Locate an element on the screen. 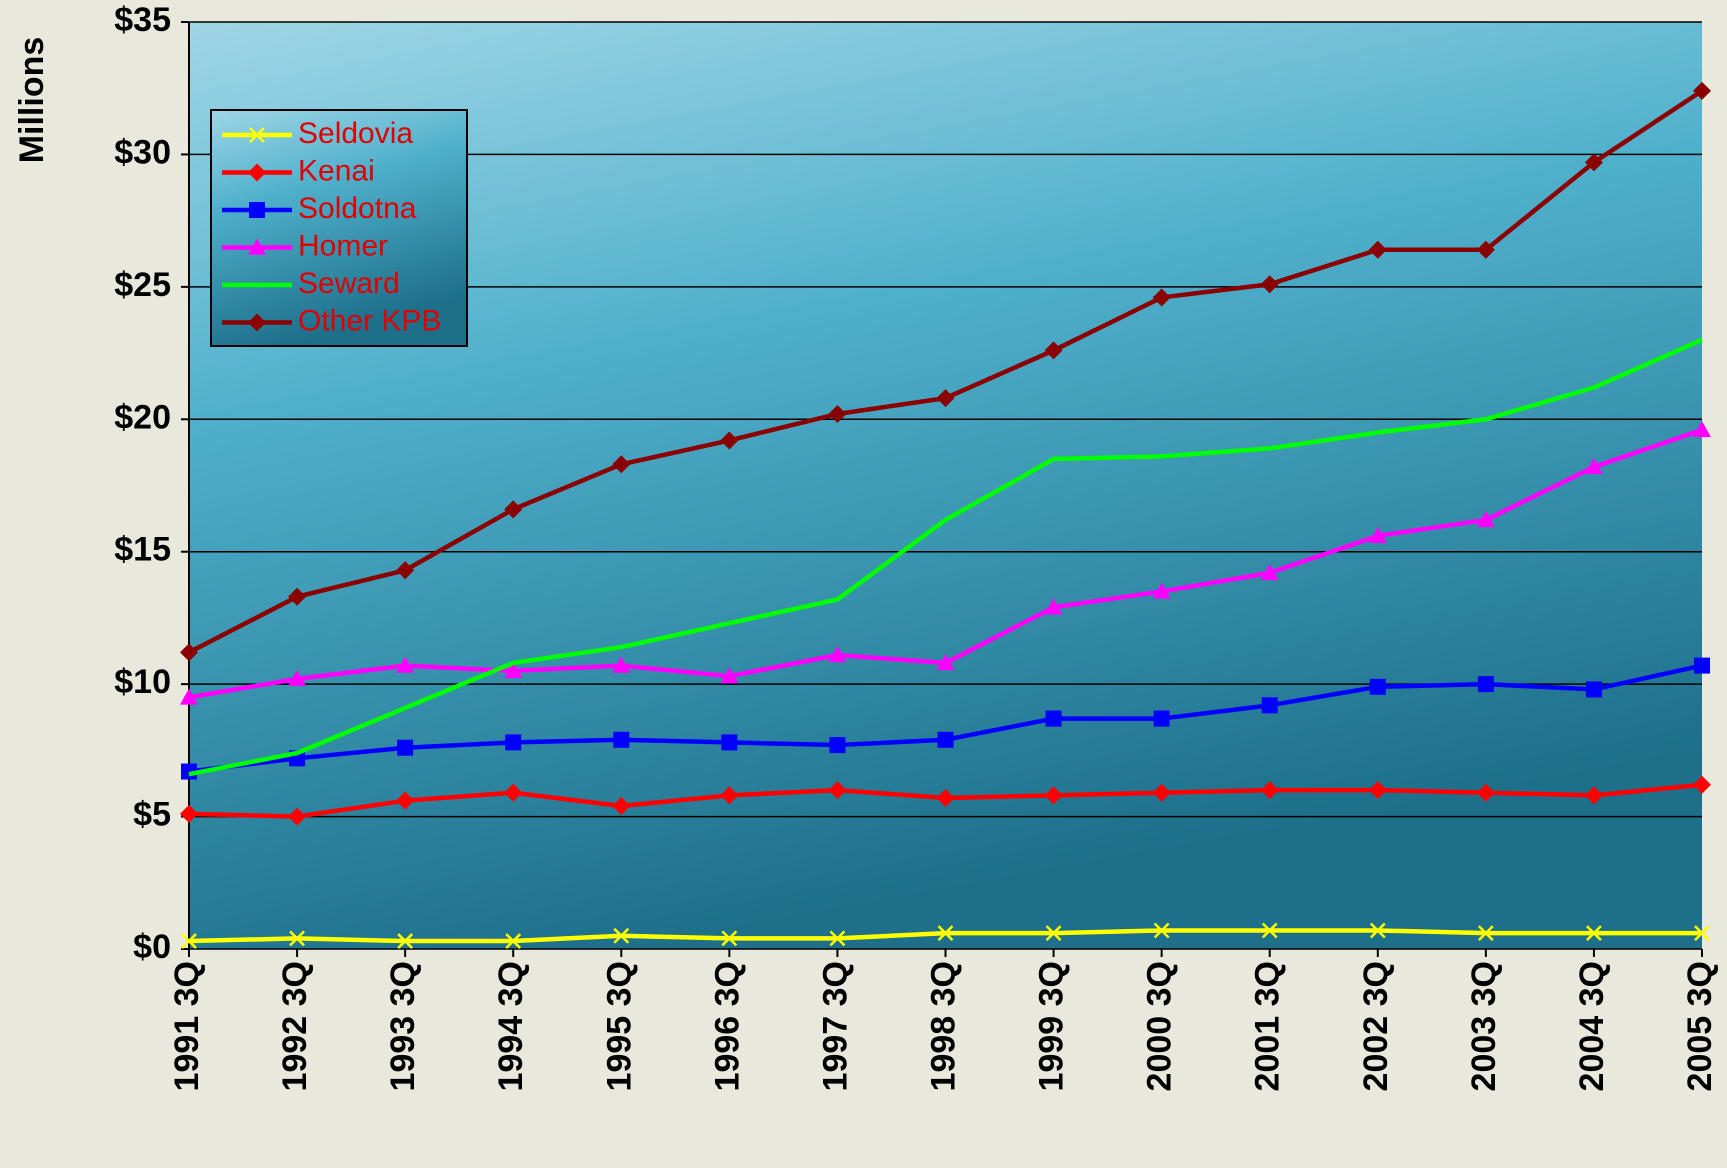  x-tick-label: 1995 3Q is located at coordinates (619, 1026).